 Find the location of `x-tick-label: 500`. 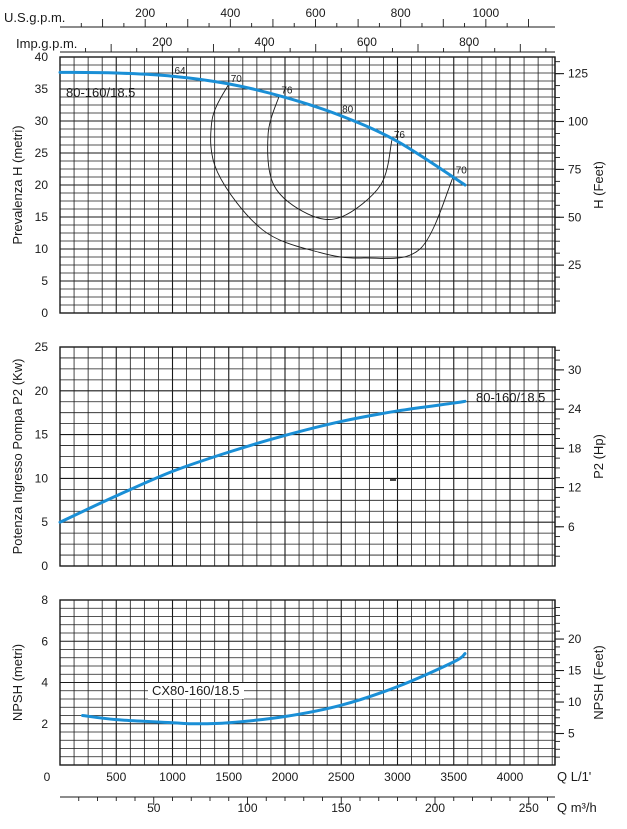

x-tick-label: 500 is located at coordinates (116, 777).